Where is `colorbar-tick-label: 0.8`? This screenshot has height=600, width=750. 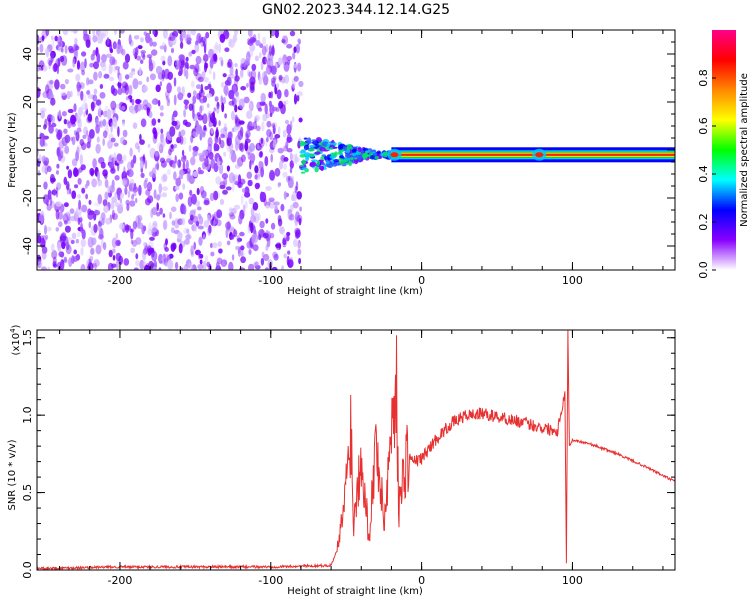 colorbar-tick-label: 0.8 is located at coordinates (703, 78).